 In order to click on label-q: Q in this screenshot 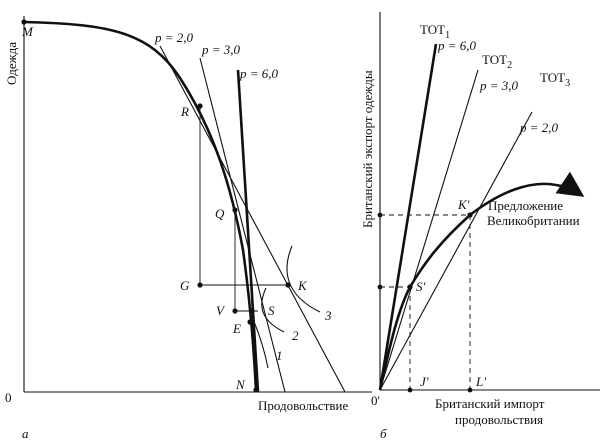, I will do `click(220, 213)`.